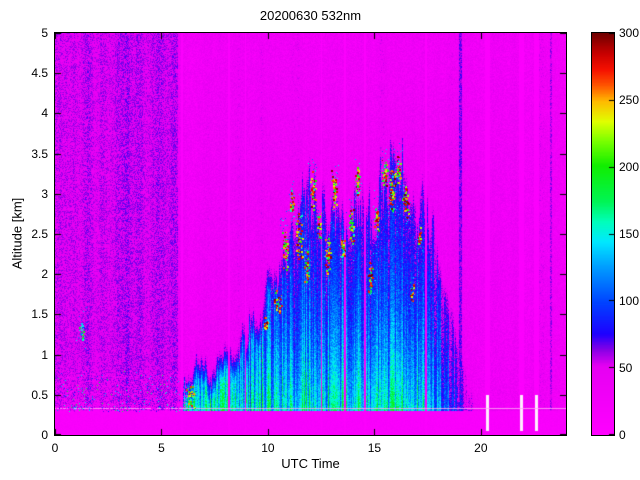 This screenshot has width=640, height=480. Describe the element at coordinates (44, 354) in the screenshot. I see `y-tick-label: 1` at that location.